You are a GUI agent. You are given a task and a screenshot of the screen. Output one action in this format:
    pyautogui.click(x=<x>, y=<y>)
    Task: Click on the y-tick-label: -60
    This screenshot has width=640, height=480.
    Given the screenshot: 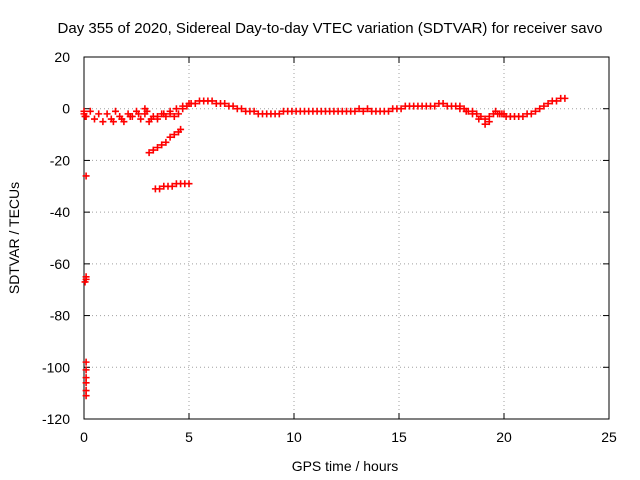 What is the action you would take?
    pyautogui.click(x=60, y=264)
    